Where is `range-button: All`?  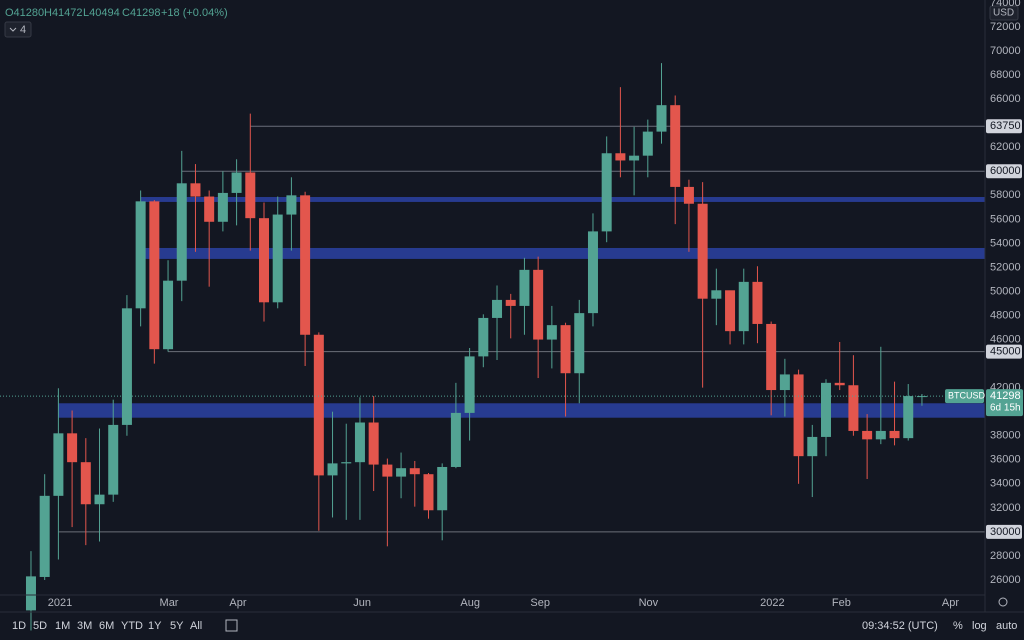
range-button: All is located at coordinates (196, 626).